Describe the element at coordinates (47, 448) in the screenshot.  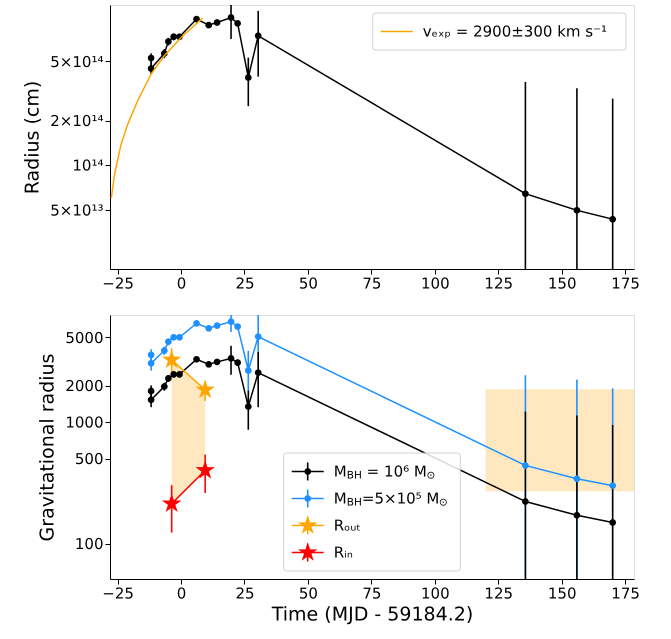
I see `y-axis-title: Gravitational radius` at that location.